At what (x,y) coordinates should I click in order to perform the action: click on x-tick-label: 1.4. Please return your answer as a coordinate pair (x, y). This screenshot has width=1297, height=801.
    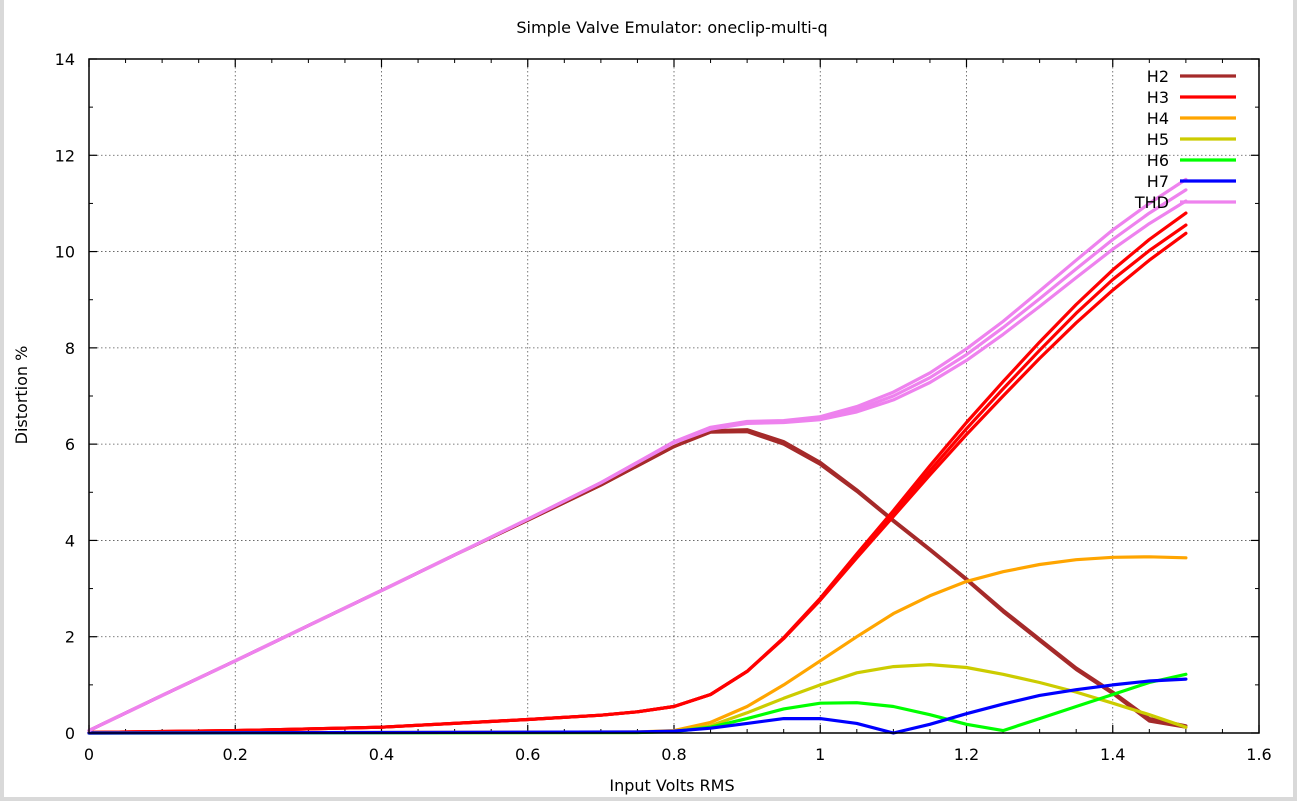
    Looking at the image, I should click on (1112, 754).